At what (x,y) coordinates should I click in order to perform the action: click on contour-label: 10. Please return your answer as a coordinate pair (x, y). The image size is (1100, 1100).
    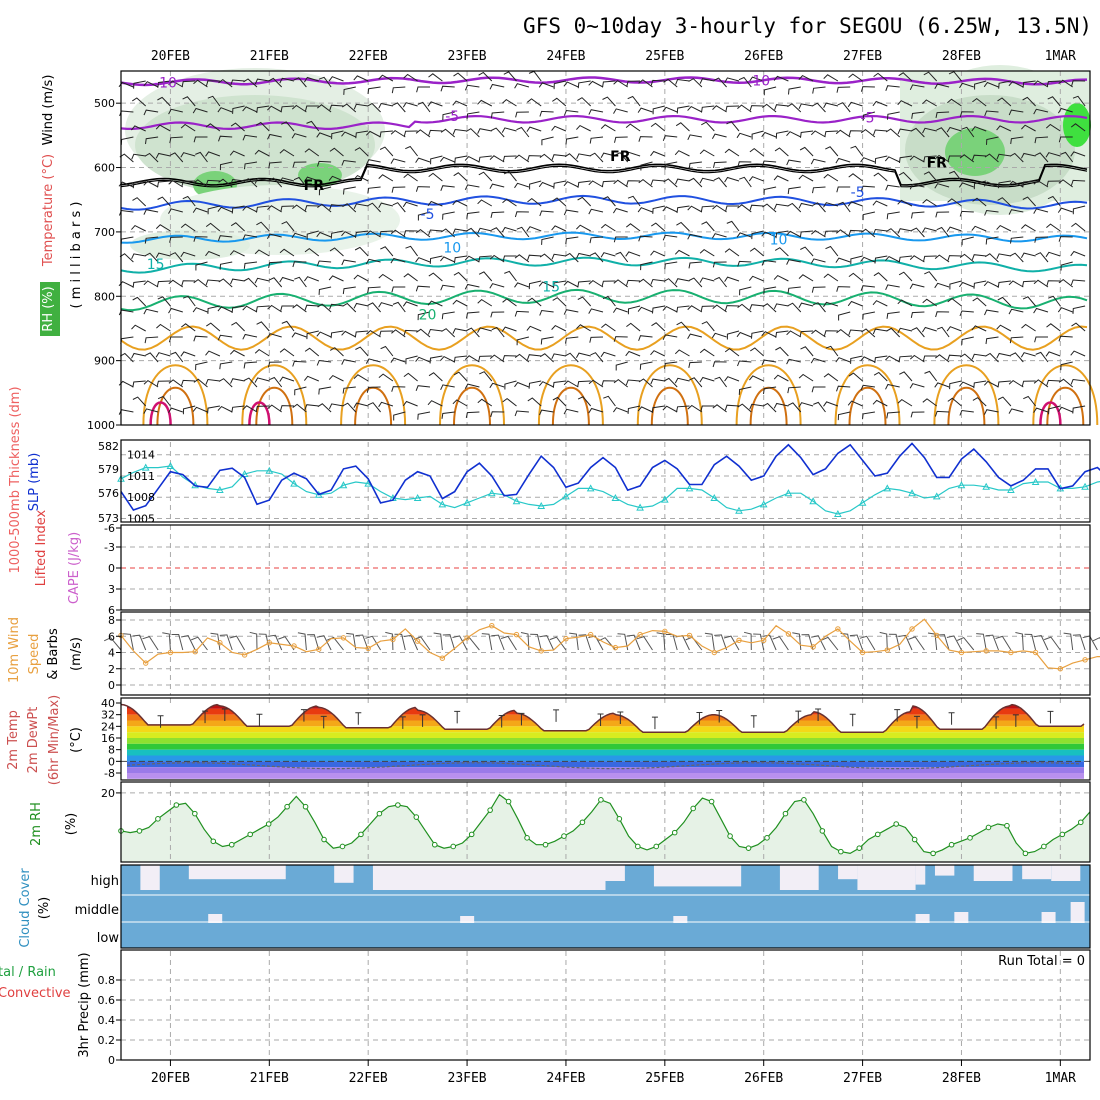
    Looking at the image, I should click on (779, 241).